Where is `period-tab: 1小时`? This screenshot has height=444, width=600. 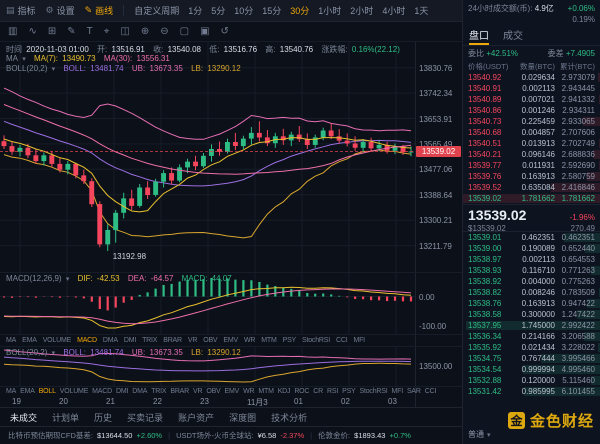 period-tab: 1小时 is located at coordinates (330, 11).